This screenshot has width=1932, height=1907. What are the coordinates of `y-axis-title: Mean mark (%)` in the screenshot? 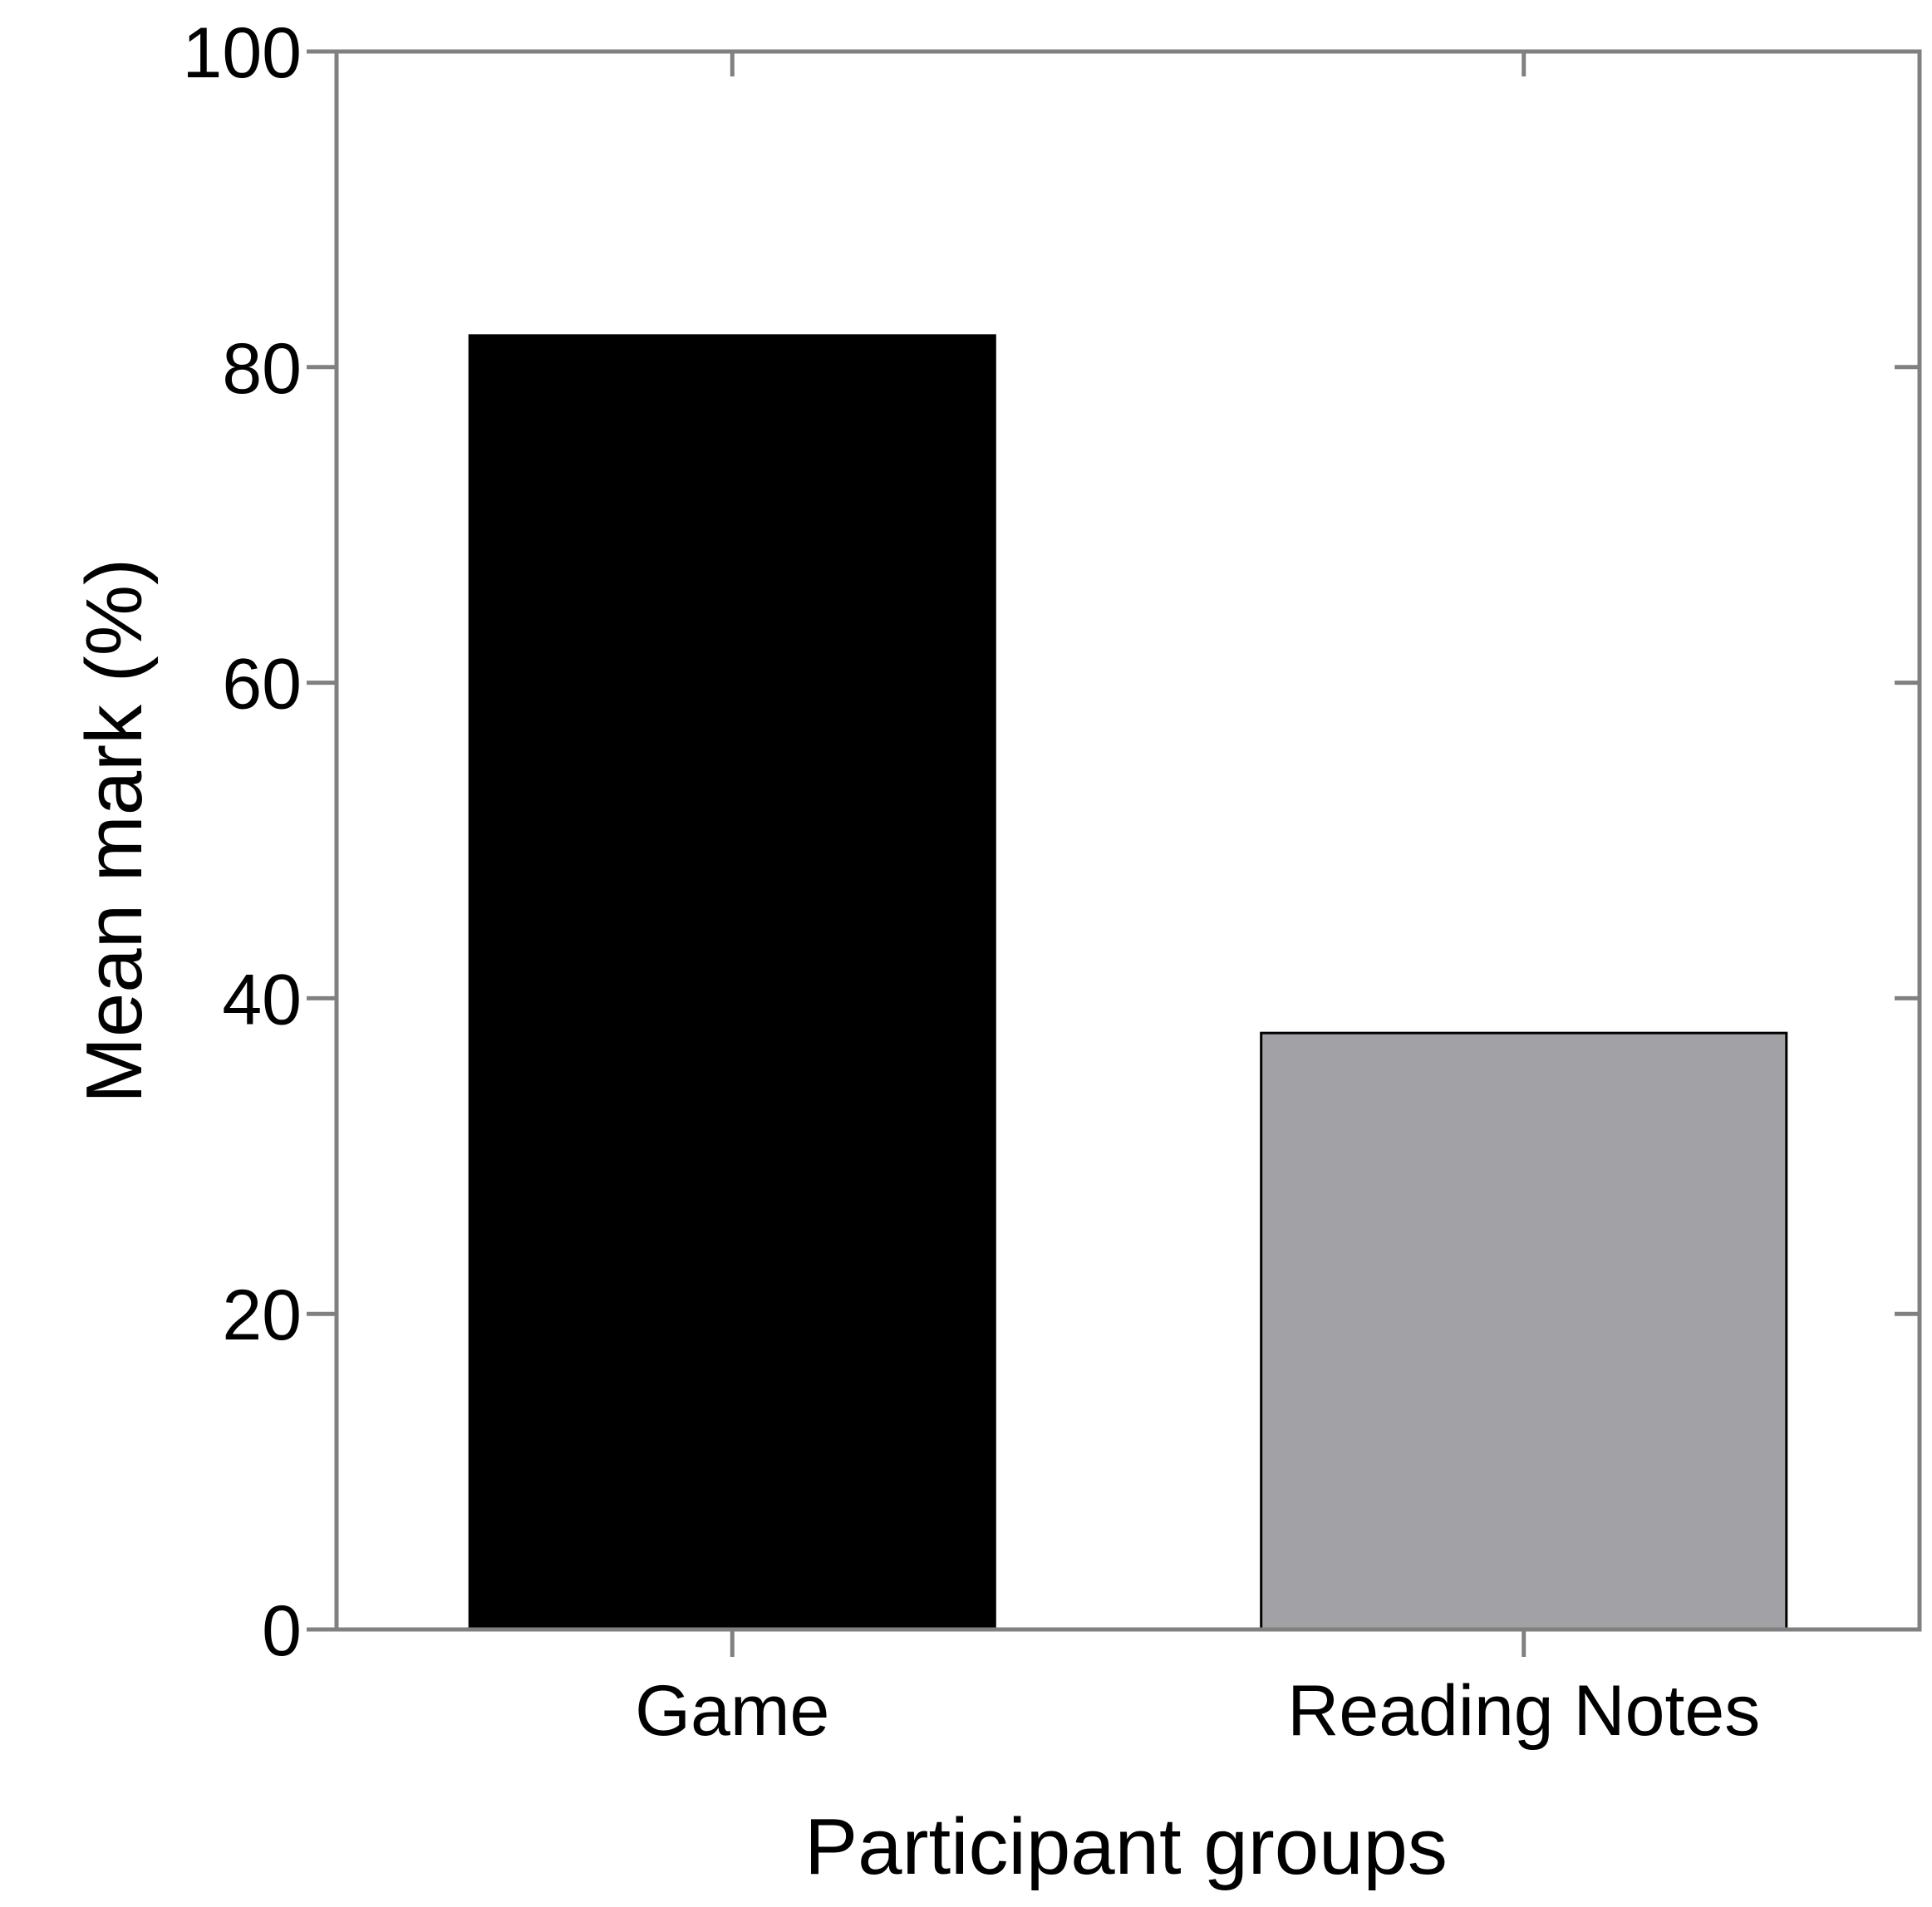 It's located at (114, 830).